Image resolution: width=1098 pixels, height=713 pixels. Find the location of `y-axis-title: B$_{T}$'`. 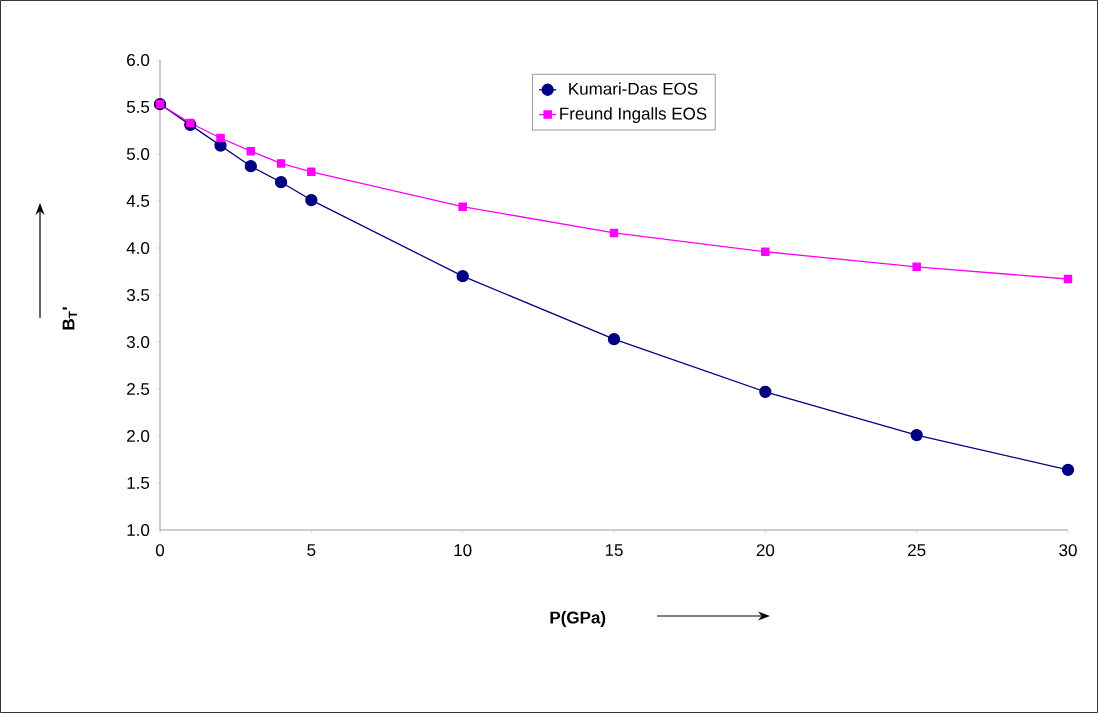

y-axis-title: B$_{T}$' is located at coordinates (69, 318).